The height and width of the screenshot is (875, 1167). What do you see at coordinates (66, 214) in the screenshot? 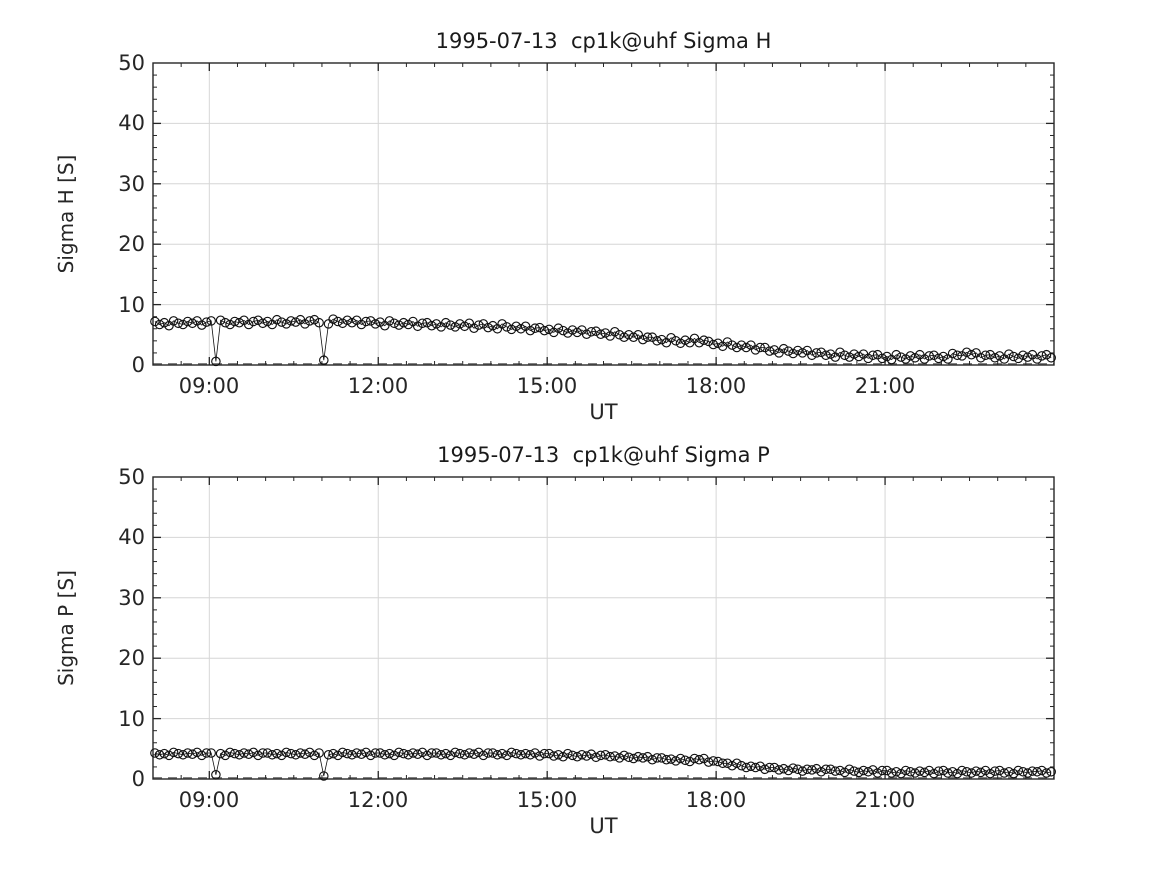
I see `y-axis-label: Sigma H [S]` at bounding box center [66, 214].